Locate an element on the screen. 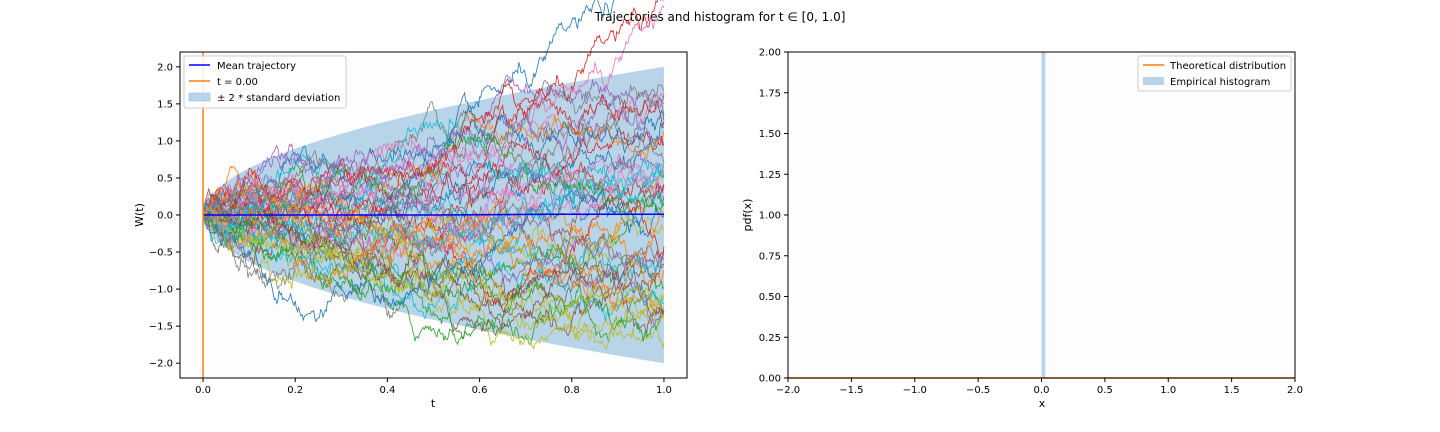 This screenshot has height=432, width=1440. trajectories-legend-box is located at coordinates (265, 82).